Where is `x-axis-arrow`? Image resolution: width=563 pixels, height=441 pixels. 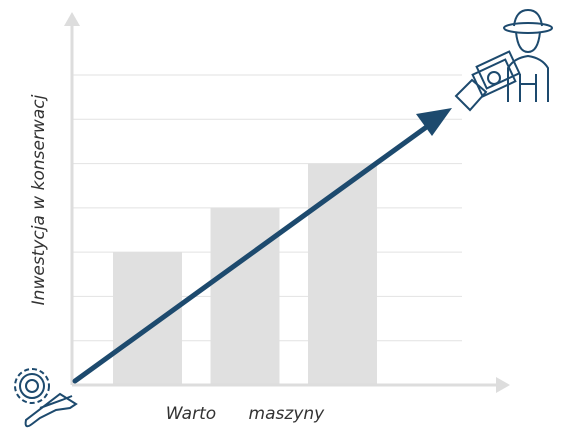
x-axis-arrow is located at coordinates (503, 385).